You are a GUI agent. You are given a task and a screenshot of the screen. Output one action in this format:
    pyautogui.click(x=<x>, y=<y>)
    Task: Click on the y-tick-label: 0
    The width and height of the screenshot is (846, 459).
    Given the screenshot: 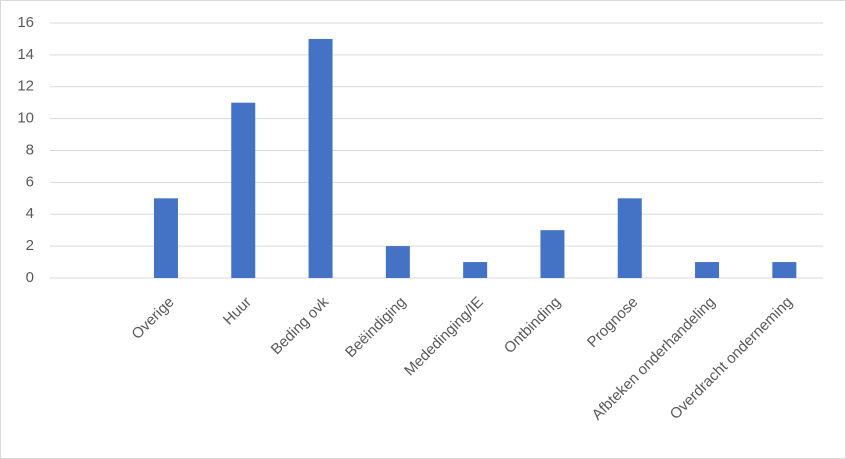 What is the action you would take?
    pyautogui.click(x=30, y=277)
    